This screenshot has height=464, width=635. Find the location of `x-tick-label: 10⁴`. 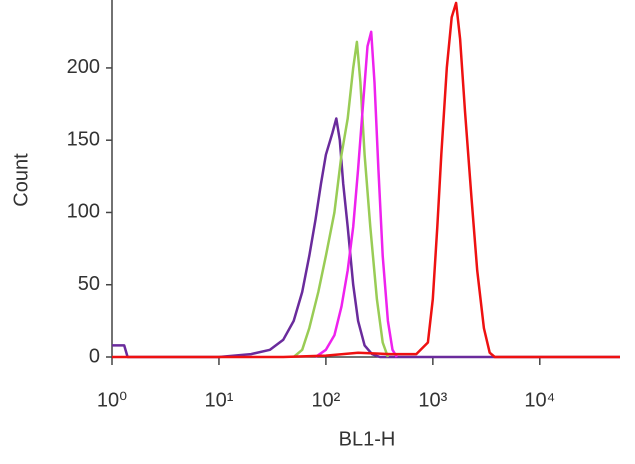

x-tick-label: 10⁴ is located at coordinates (539, 400).